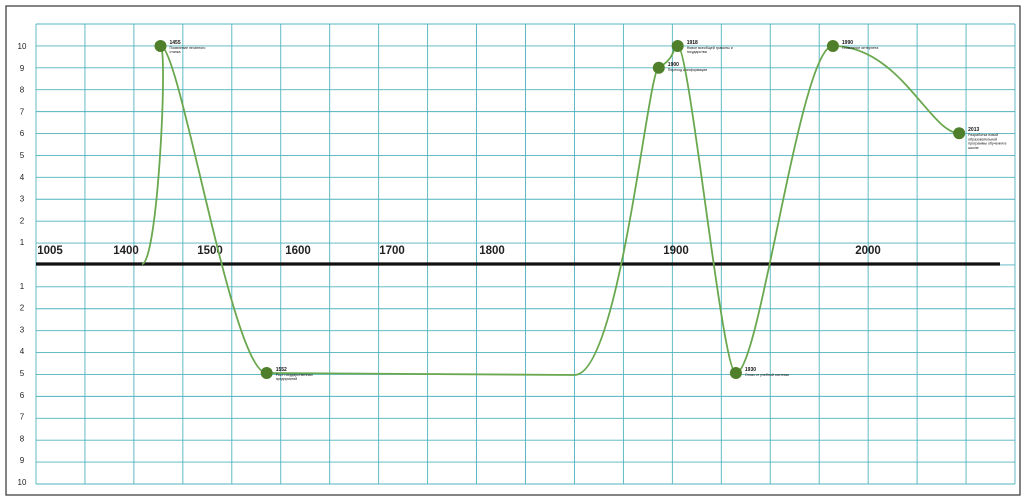 The width and height of the screenshot is (1027, 501). What do you see at coordinates (22, 264) in the screenshot?
I see `y-tick-labels: 10 9 8 7 6 5 4 3 2 1 1 2 3 4 5 6 7 8 9 10` at bounding box center [22, 264].